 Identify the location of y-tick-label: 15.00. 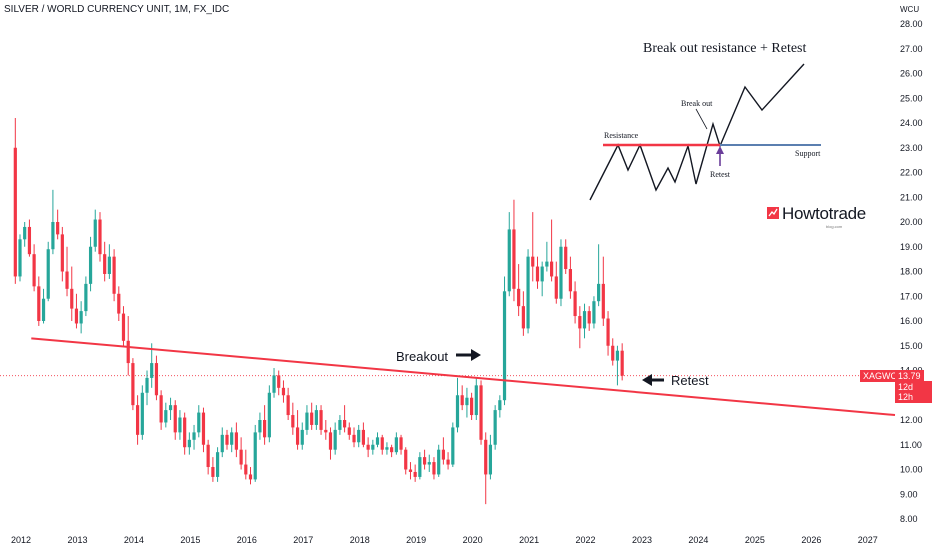
(911, 346).